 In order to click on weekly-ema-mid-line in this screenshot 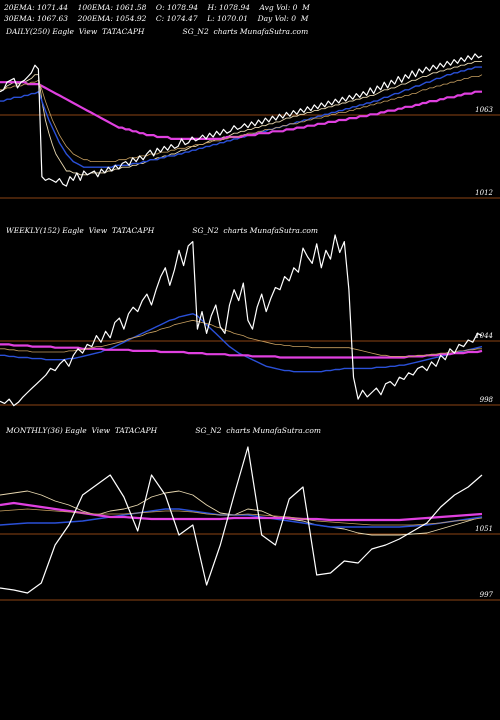, I will do `click(241, 338)`.